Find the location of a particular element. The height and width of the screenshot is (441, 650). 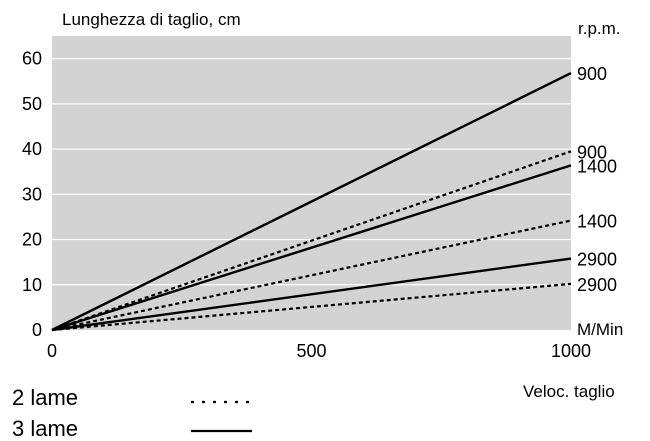

y-tick-label-10: 10 is located at coordinates (32, 285).